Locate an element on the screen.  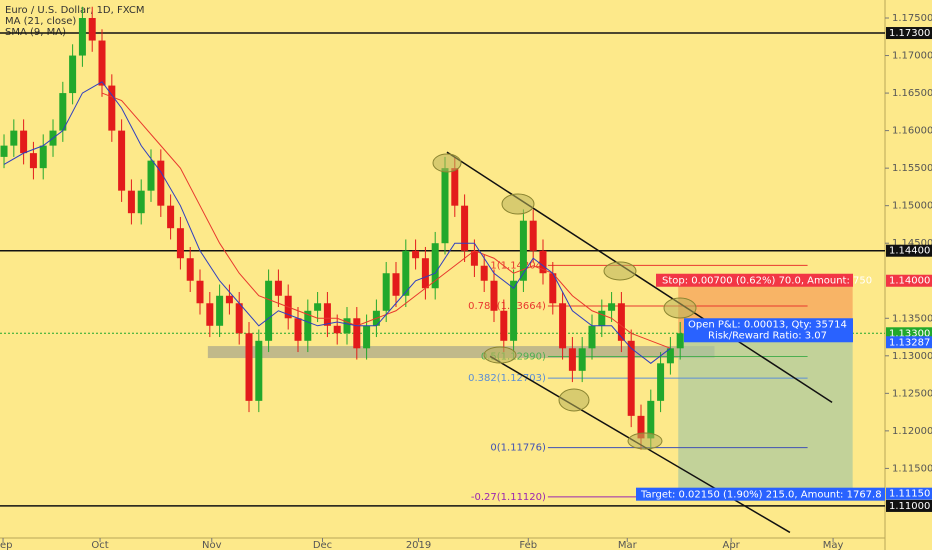
y-tick-label: 1.13000 is located at coordinates (912, 356).